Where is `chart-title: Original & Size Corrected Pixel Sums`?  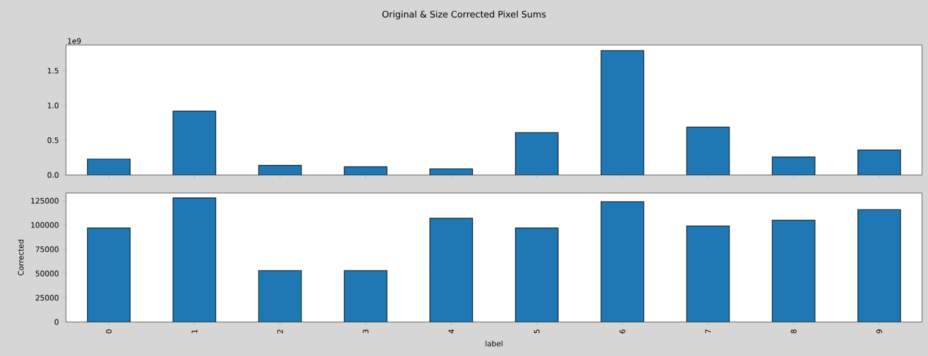
chart-title: Original & Size Corrected Pixel Sums is located at coordinates (464, 15).